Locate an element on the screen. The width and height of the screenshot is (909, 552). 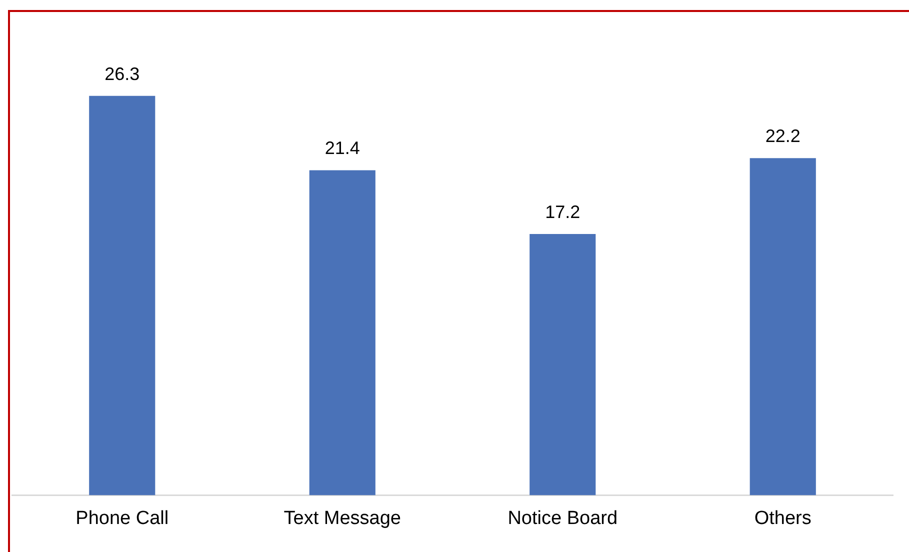
data-label: 22.2 is located at coordinates (782, 136).